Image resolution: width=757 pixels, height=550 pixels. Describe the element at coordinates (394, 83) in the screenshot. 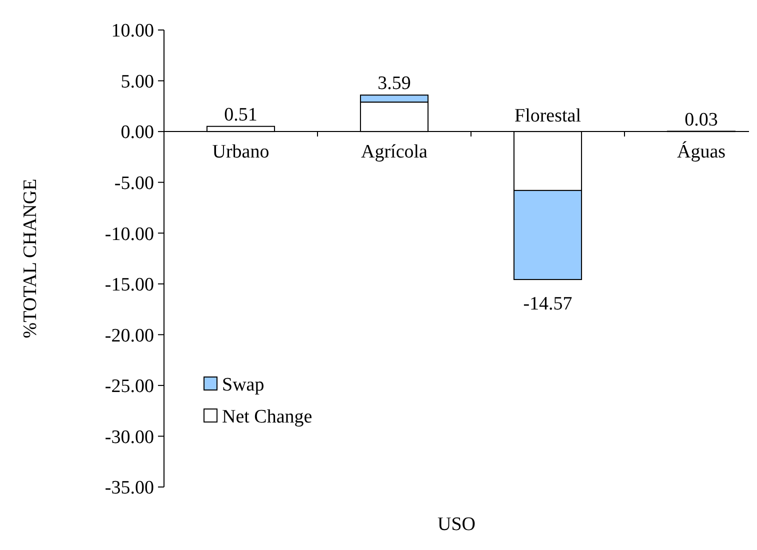

I see `total-label: 3.59` at that location.